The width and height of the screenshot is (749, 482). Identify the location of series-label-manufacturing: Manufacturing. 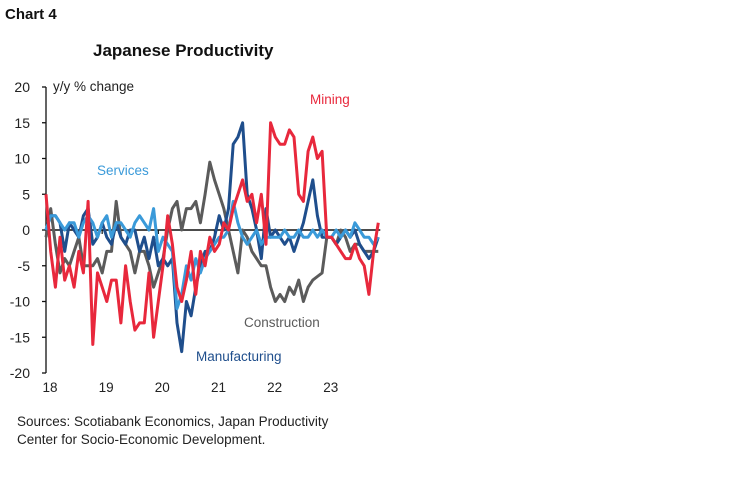
(239, 356).